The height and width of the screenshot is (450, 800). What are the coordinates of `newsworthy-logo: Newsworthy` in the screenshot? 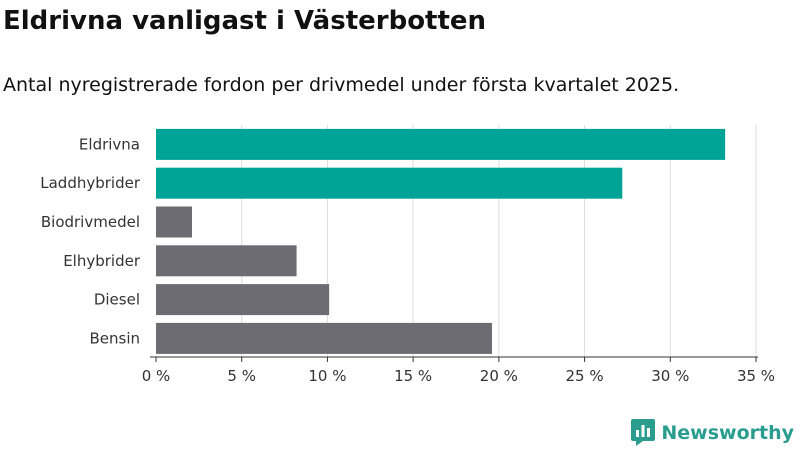 It's located at (712, 432).